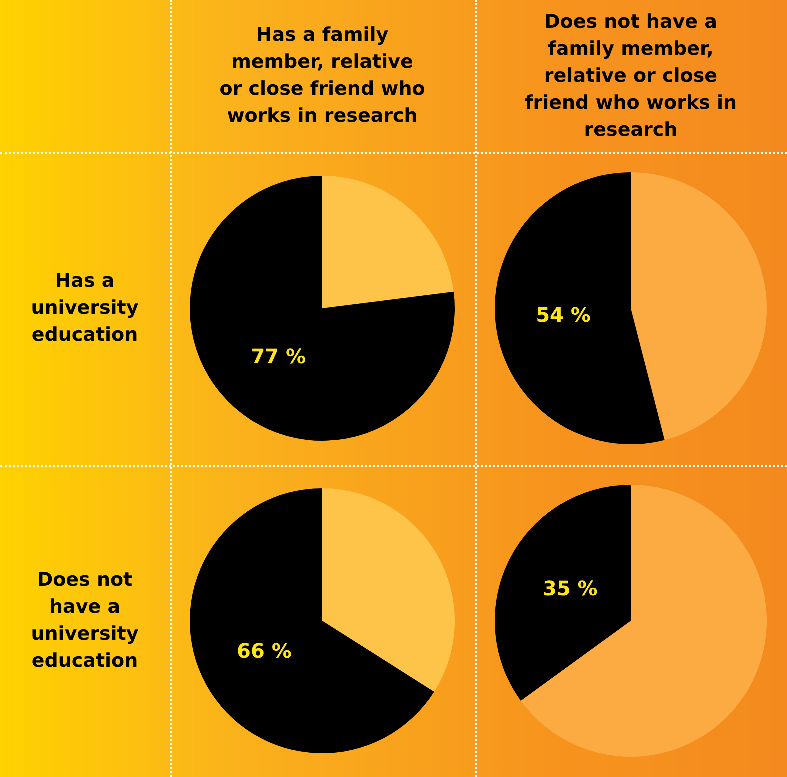 The height and width of the screenshot is (777, 787). Describe the element at coordinates (631, 76) in the screenshot. I see `text: Does not have a family member, relative or close friend who works in research` at that location.